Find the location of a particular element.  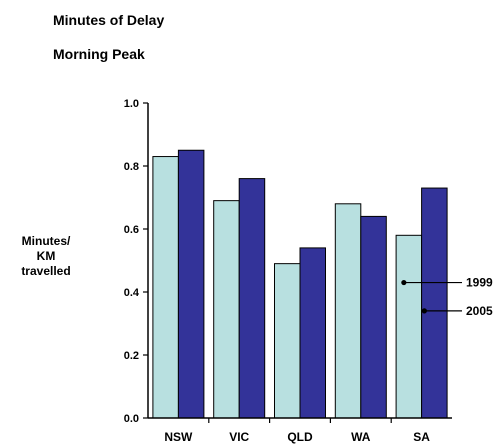

bar-vic-2005 is located at coordinates (252, 298).